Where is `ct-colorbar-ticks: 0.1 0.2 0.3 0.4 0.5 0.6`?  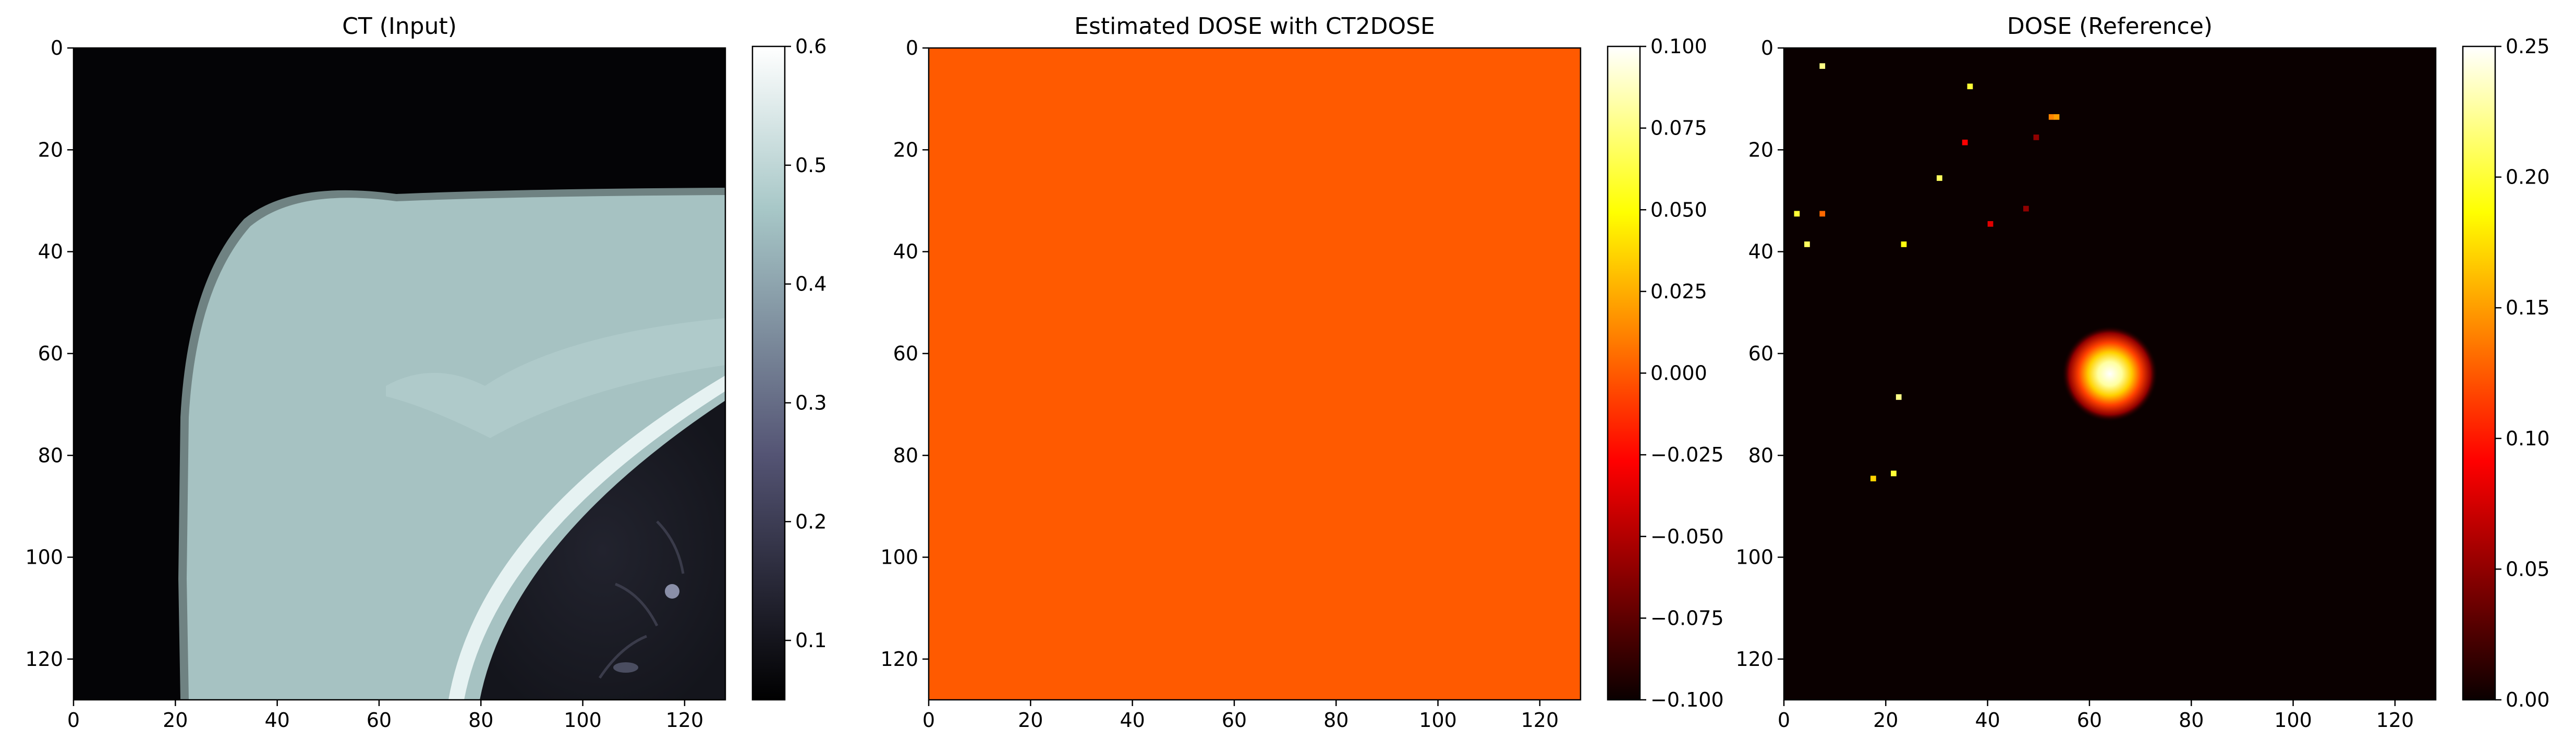 ct-colorbar-ticks: 0.1 0.2 0.3 0.4 0.5 0.6 is located at coordinates (806, 343).